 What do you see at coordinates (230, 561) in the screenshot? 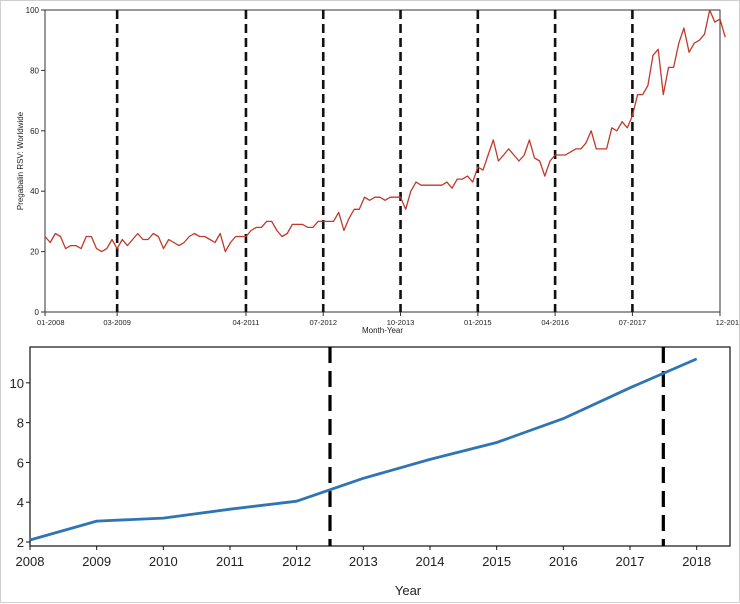
I see `x-tick-label: 2011` at bounding box center [230, 561].